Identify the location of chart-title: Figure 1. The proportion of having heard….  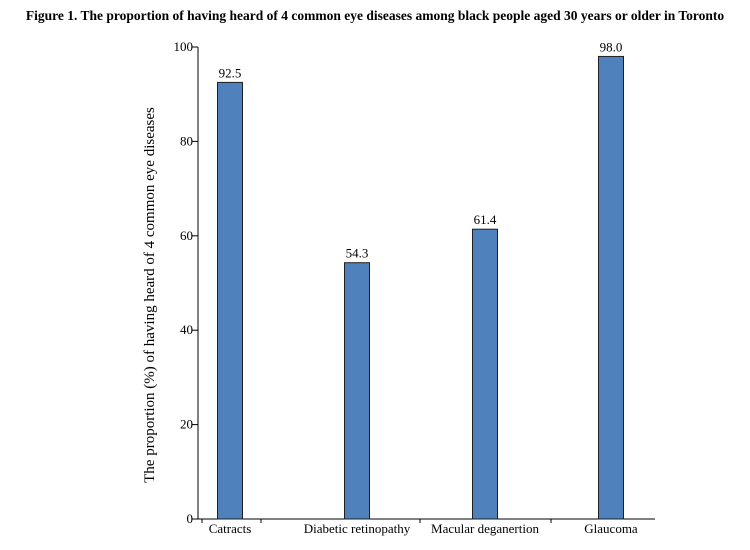
(375, 15).